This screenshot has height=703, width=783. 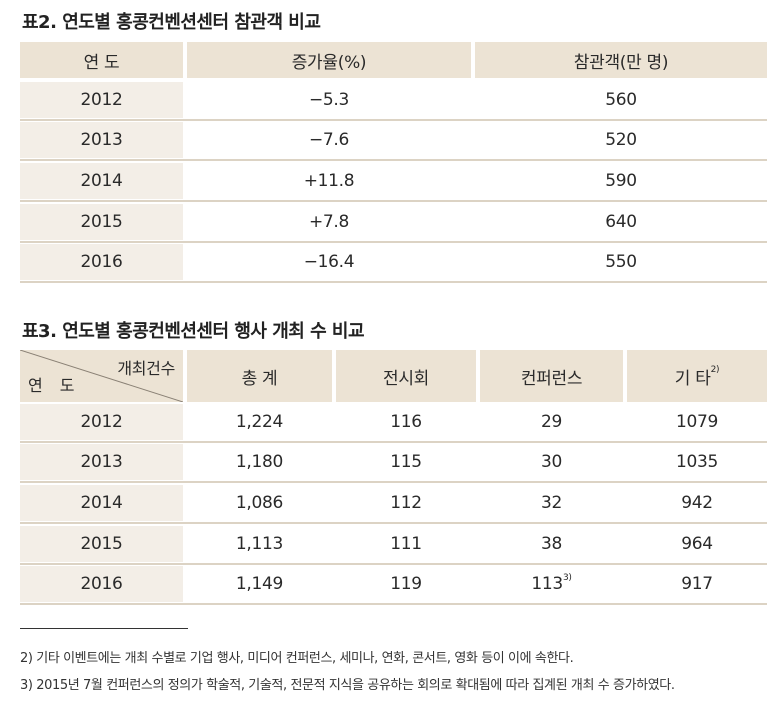 I want to click on total-cell: 1,113, so click(x=259, y=544).